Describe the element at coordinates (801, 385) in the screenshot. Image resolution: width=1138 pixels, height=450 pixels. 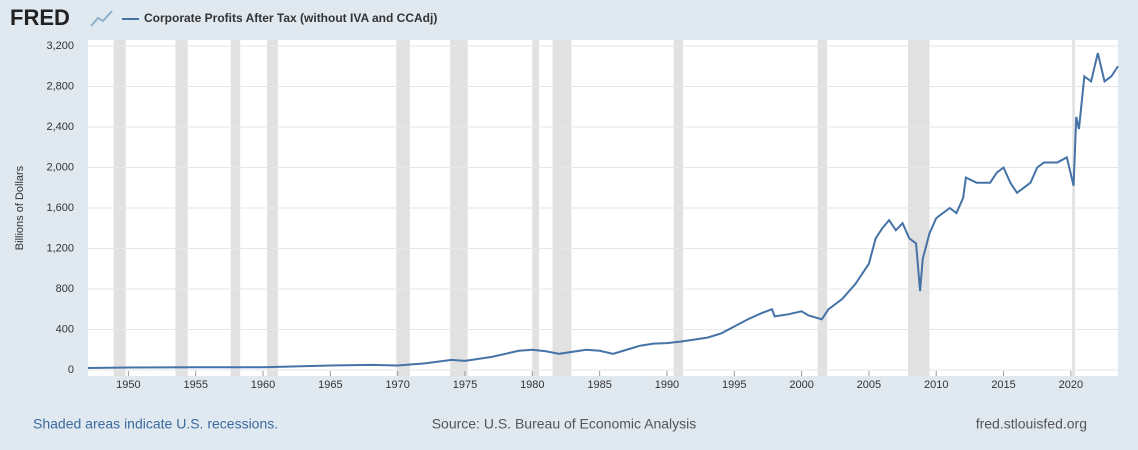
I see `x-tick-label: 2000` at that location.